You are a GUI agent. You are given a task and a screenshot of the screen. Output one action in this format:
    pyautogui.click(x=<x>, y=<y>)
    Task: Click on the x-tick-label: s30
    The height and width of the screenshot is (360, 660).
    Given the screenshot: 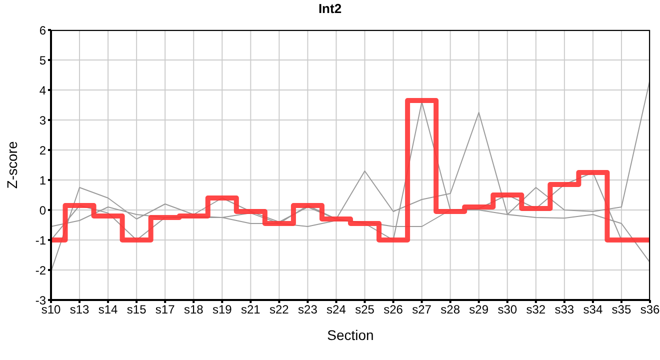 What is the action you would take?
    pyautogui.click(x=508, y=309)
    